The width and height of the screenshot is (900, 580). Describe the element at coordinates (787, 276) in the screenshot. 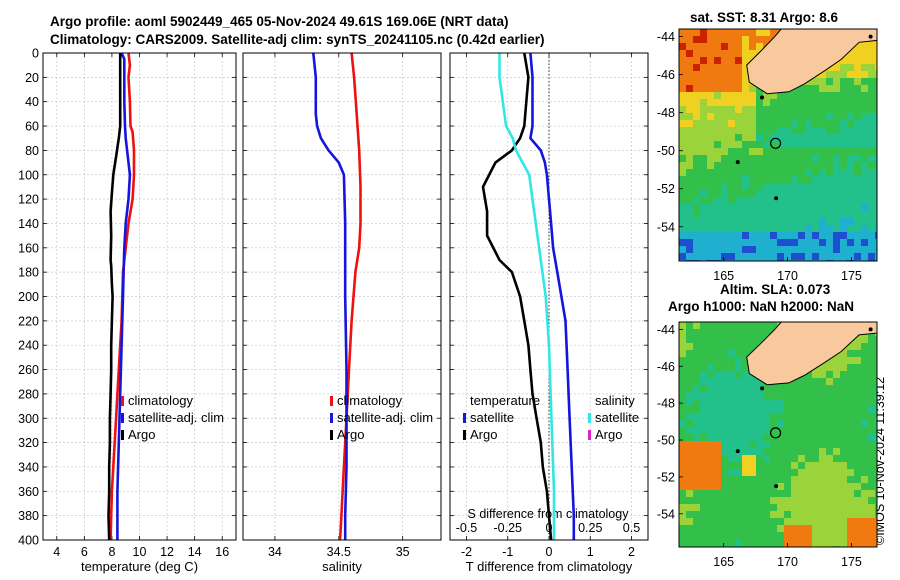

I see `map-x-tick-label: 170` at that location.